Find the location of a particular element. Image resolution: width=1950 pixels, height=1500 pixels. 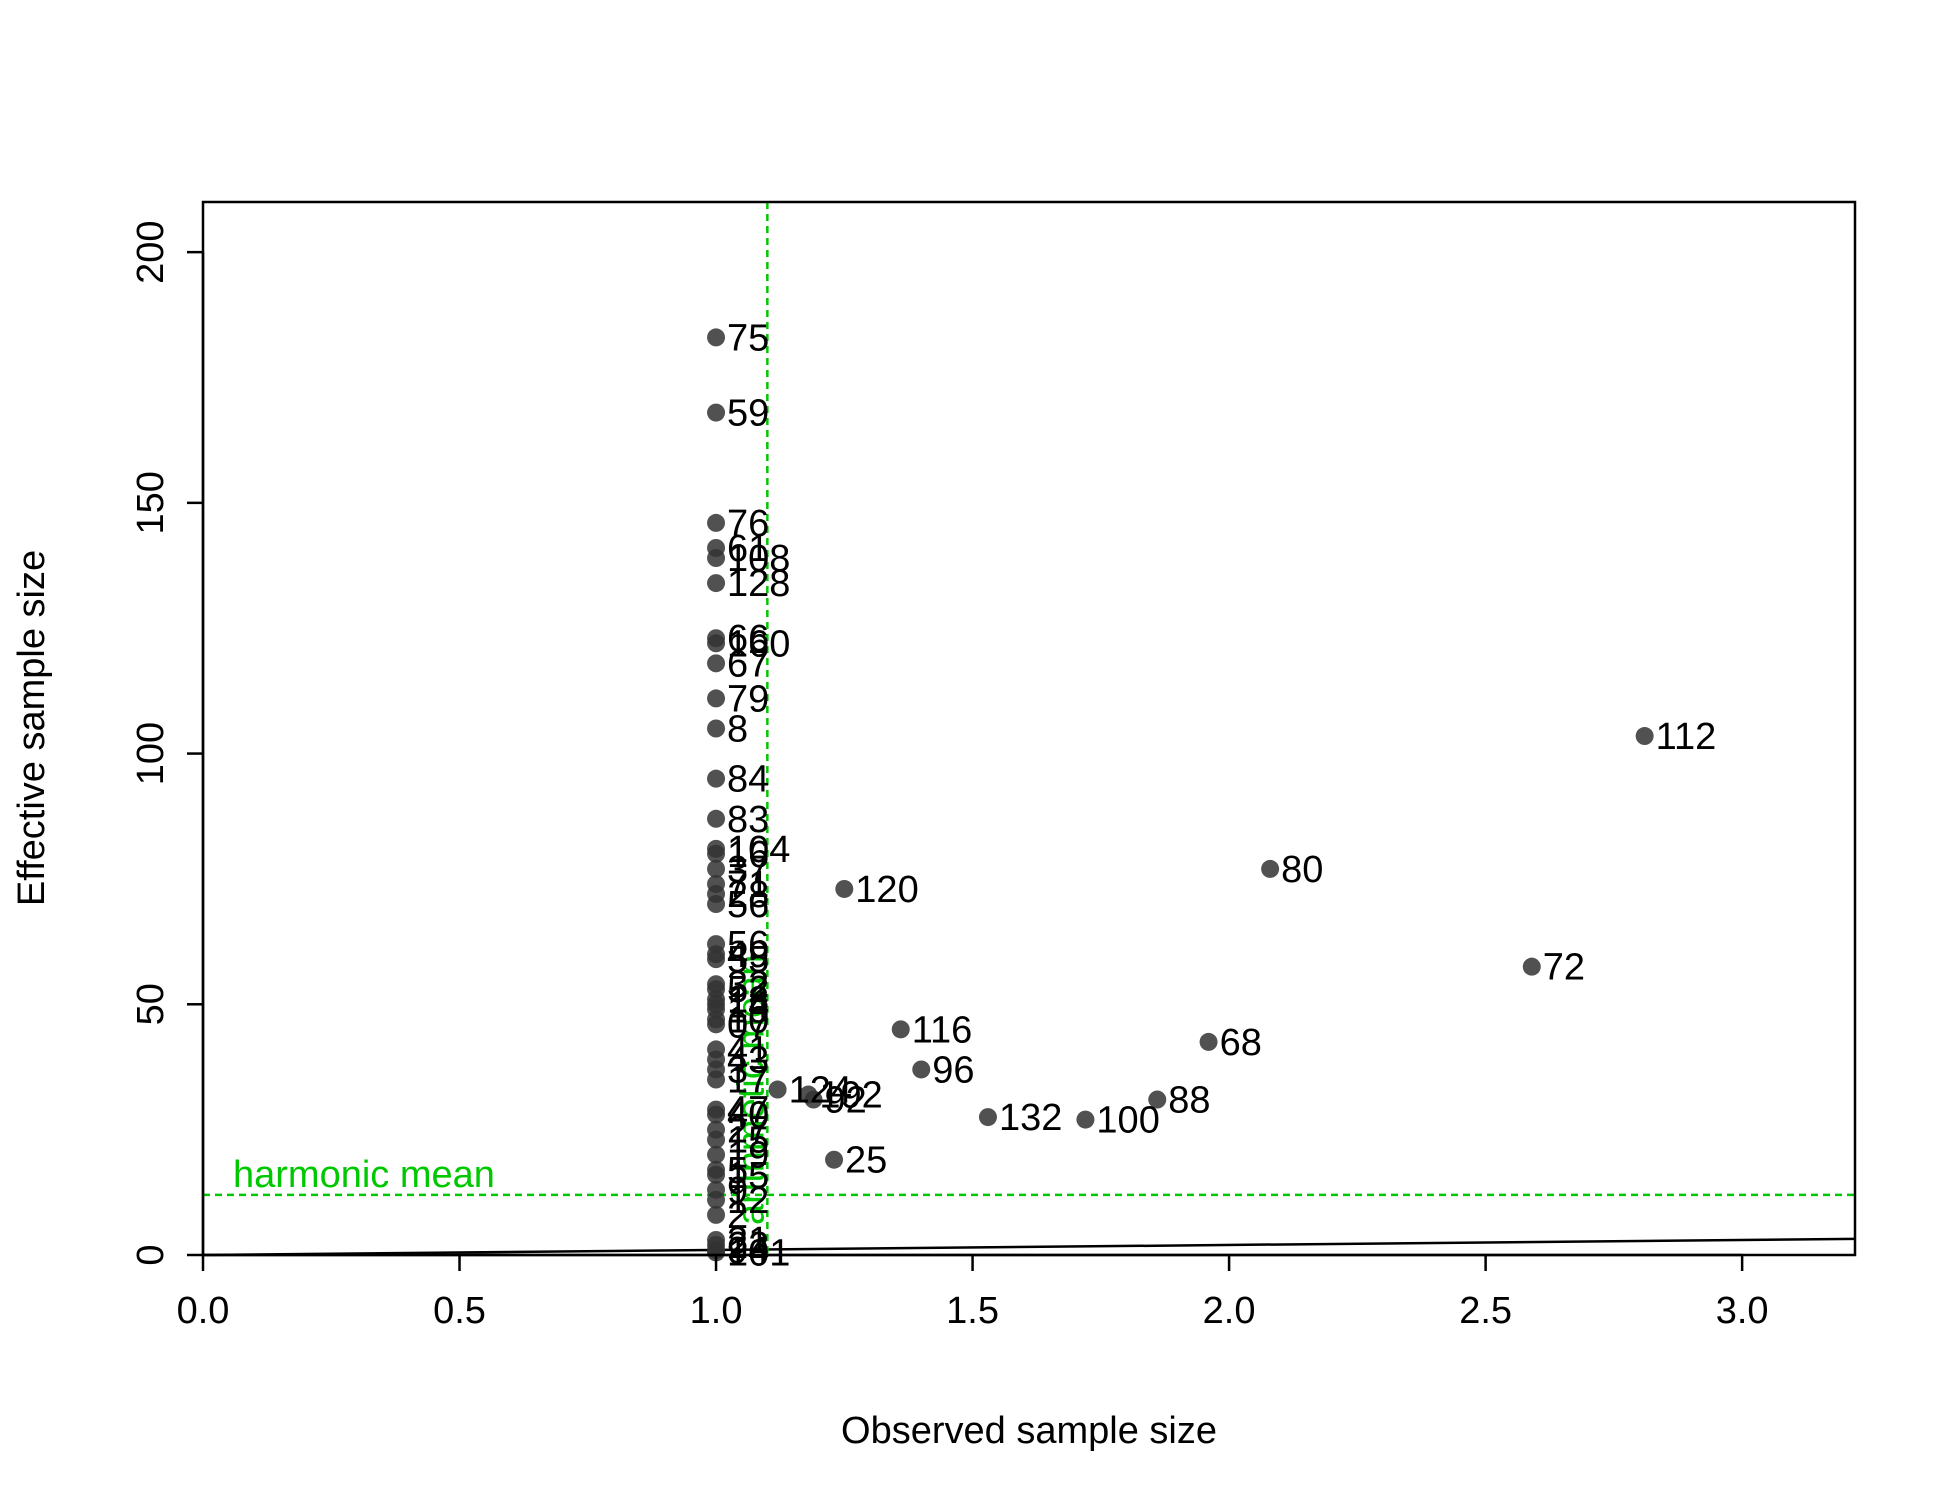

point-label: 75 is located at coordinates (748, 338).